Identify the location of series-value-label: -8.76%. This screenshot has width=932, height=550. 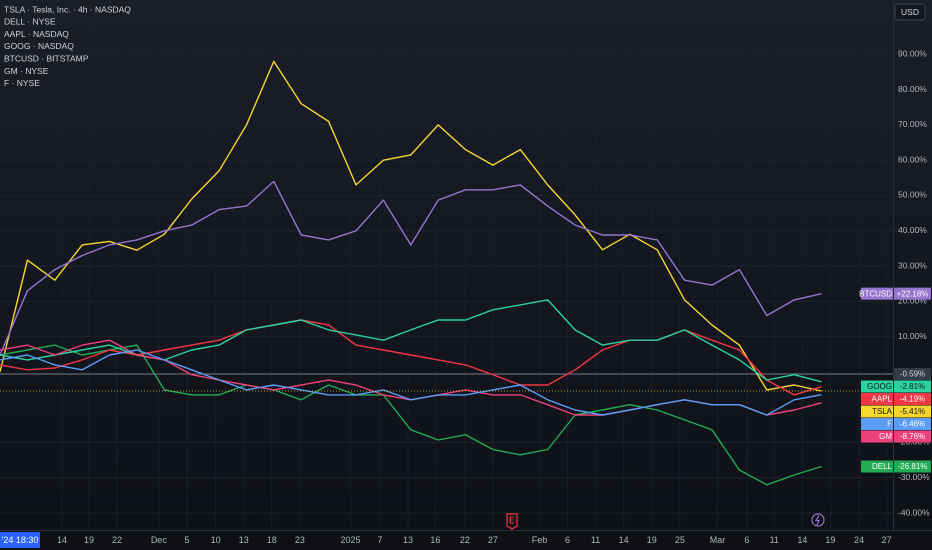
(912, 436).